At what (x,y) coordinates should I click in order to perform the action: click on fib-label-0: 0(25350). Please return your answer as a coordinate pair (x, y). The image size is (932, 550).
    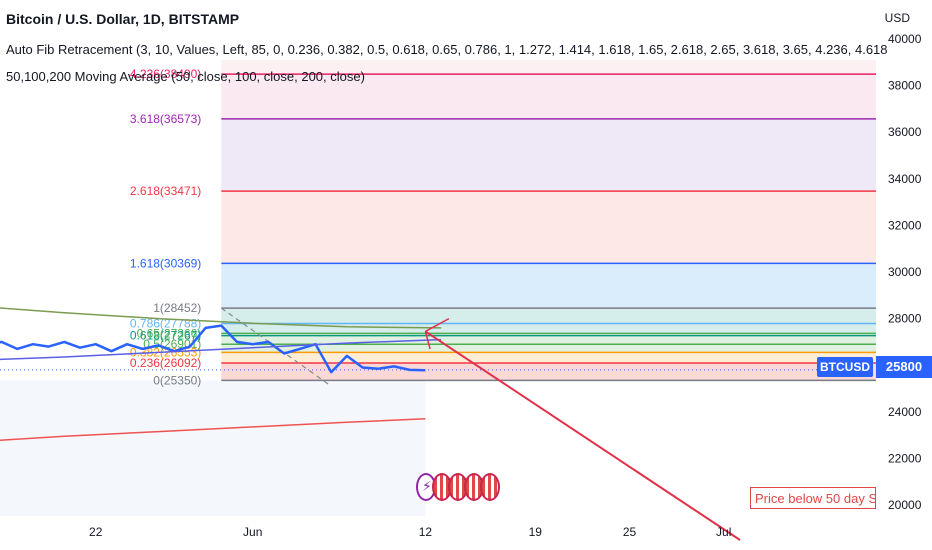
    Looking at the image, I should click on (177, 380).